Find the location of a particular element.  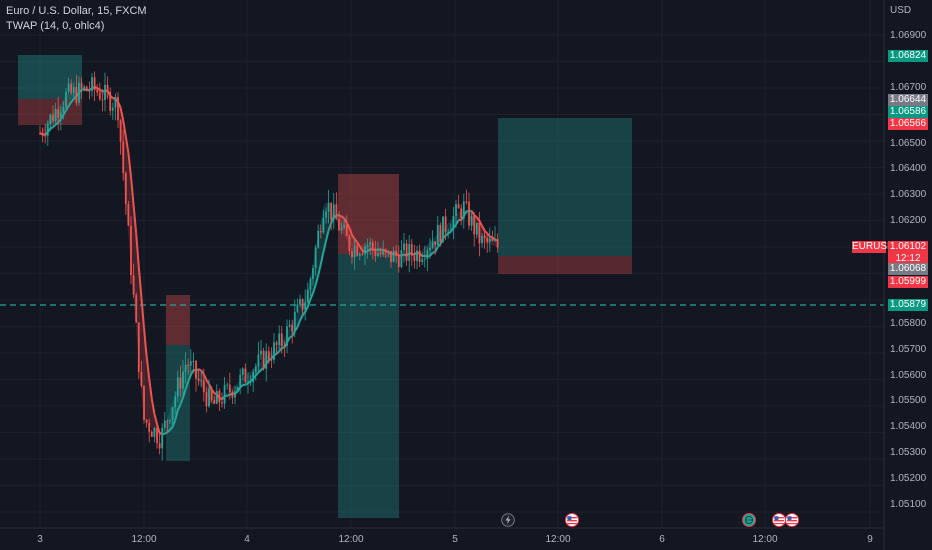

price-tag: 1.05999 is located at coordinates (908, 282).